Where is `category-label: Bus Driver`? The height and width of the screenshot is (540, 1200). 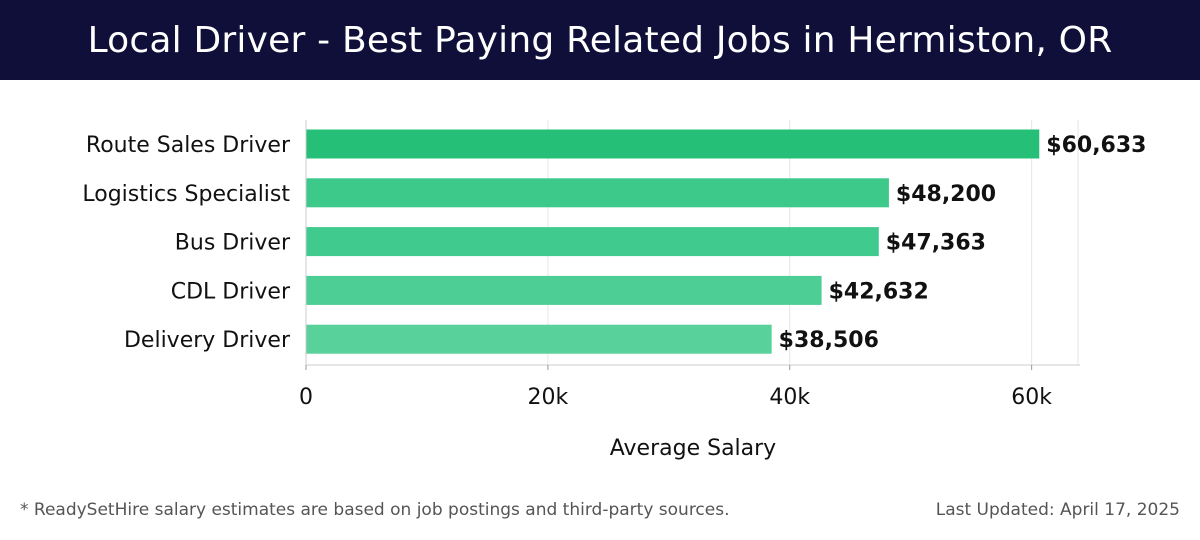
category-label: Bus Driver is located at coordinates (233, 243).